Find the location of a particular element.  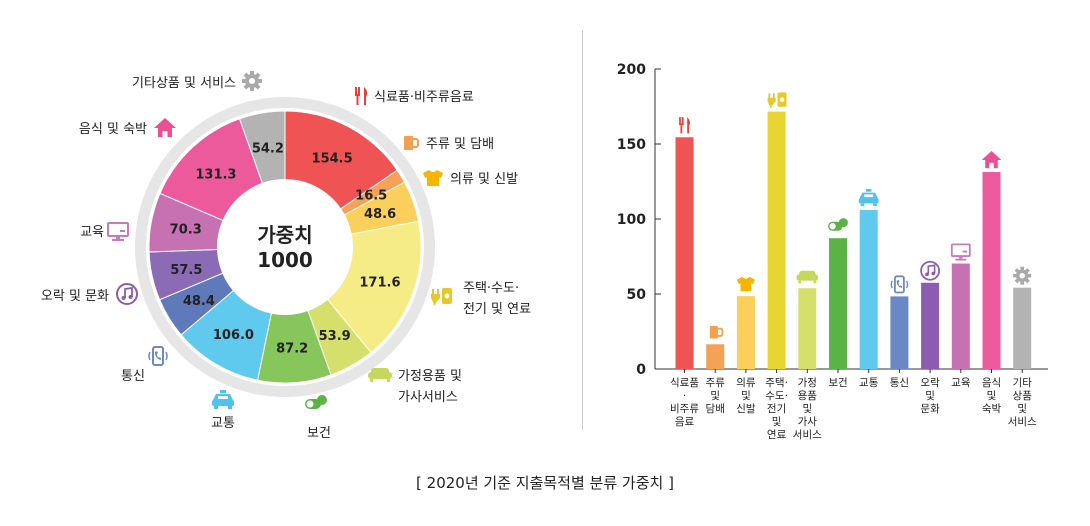

y-tick-label: 100 is located at coordinates (631, 220).